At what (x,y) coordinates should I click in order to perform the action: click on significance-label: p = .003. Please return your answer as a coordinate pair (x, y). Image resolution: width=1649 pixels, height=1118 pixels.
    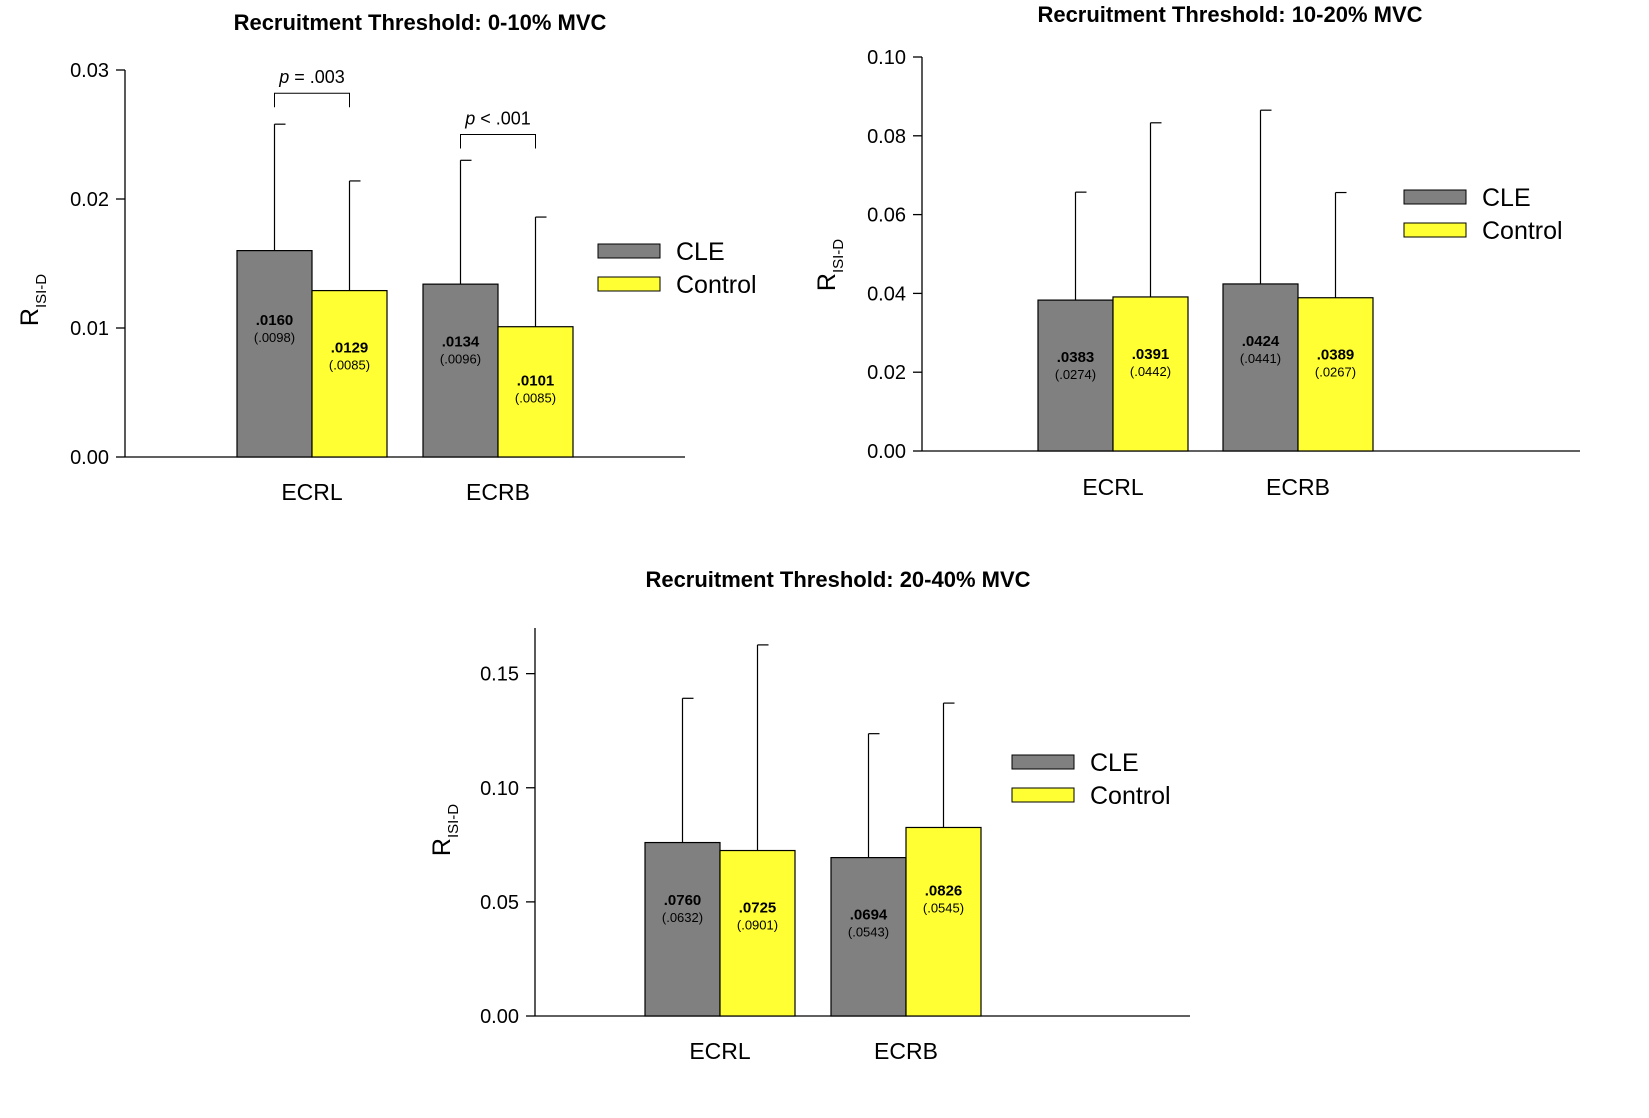
    Looking at the image, I should click on (311, 77).